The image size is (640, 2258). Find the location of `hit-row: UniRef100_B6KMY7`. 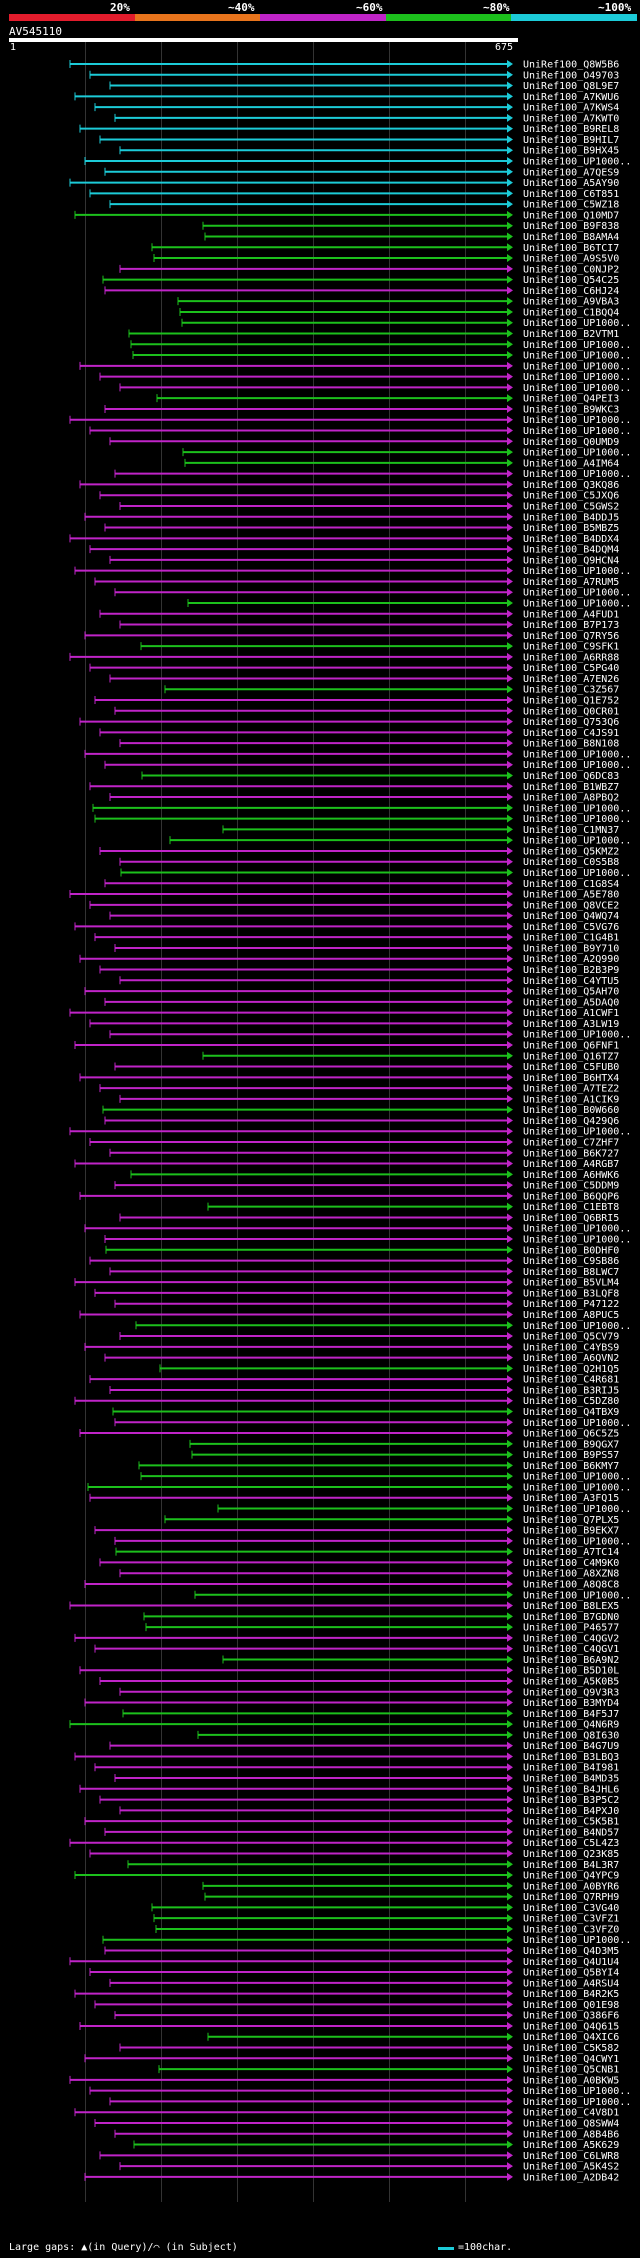

hit-row: UniRef100_B6KMY7 is located at coordinates (378, 1466).